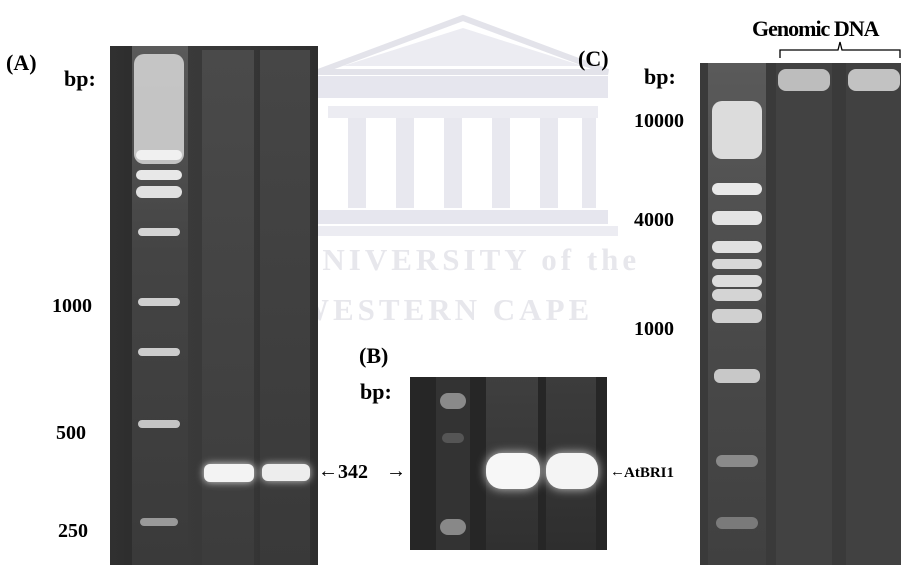  I want to click on panel-a-marker-500: 500, so click(71, 433).